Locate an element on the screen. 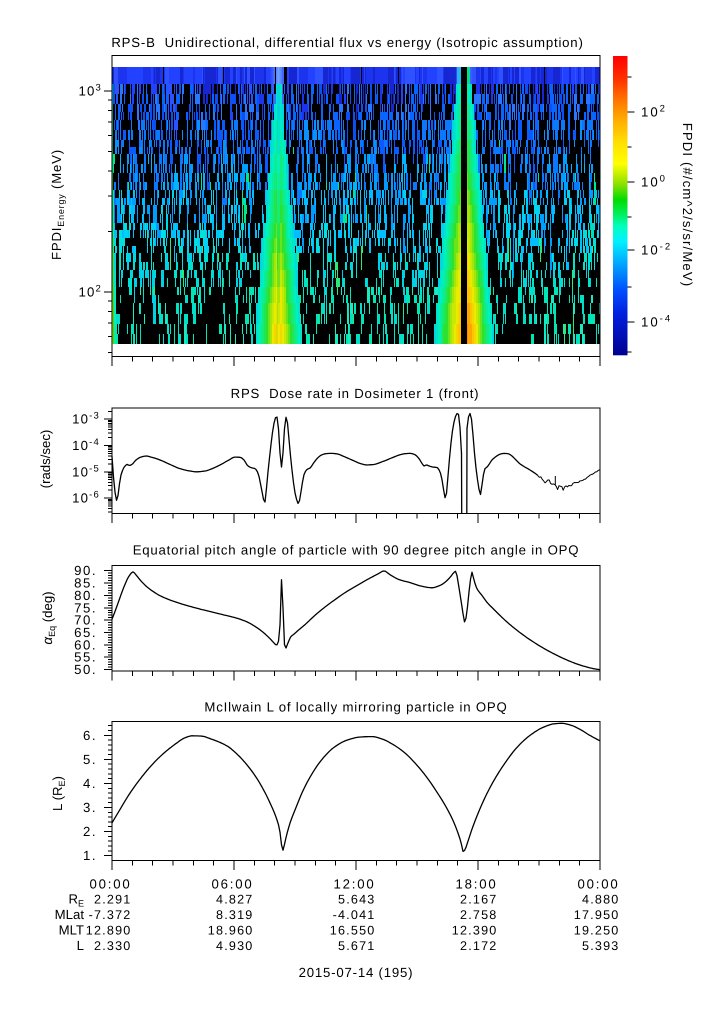 The width and height of the screenshot is (725, 1024). svg-text: 4.827 is located at coordinates (235, 900).